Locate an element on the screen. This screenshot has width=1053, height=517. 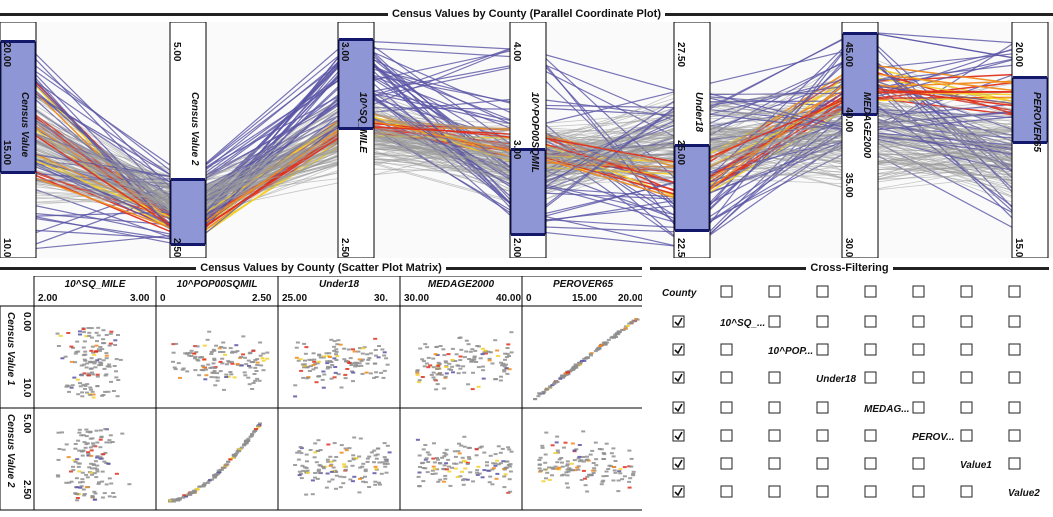
pcp-axis: 4.00 3.00 2.00 10^POP00SQMIL is located at coordinates (528, 140).